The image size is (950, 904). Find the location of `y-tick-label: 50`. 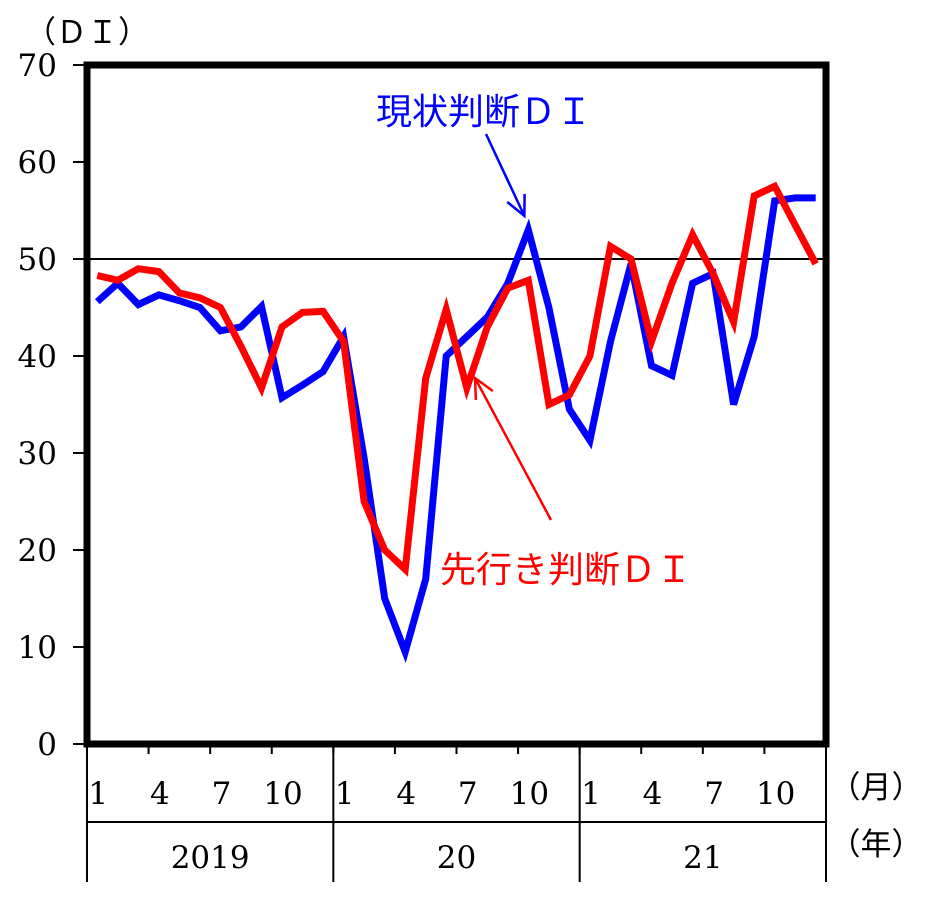

y-tick-label: 50 is located at coordinates (37, 260).